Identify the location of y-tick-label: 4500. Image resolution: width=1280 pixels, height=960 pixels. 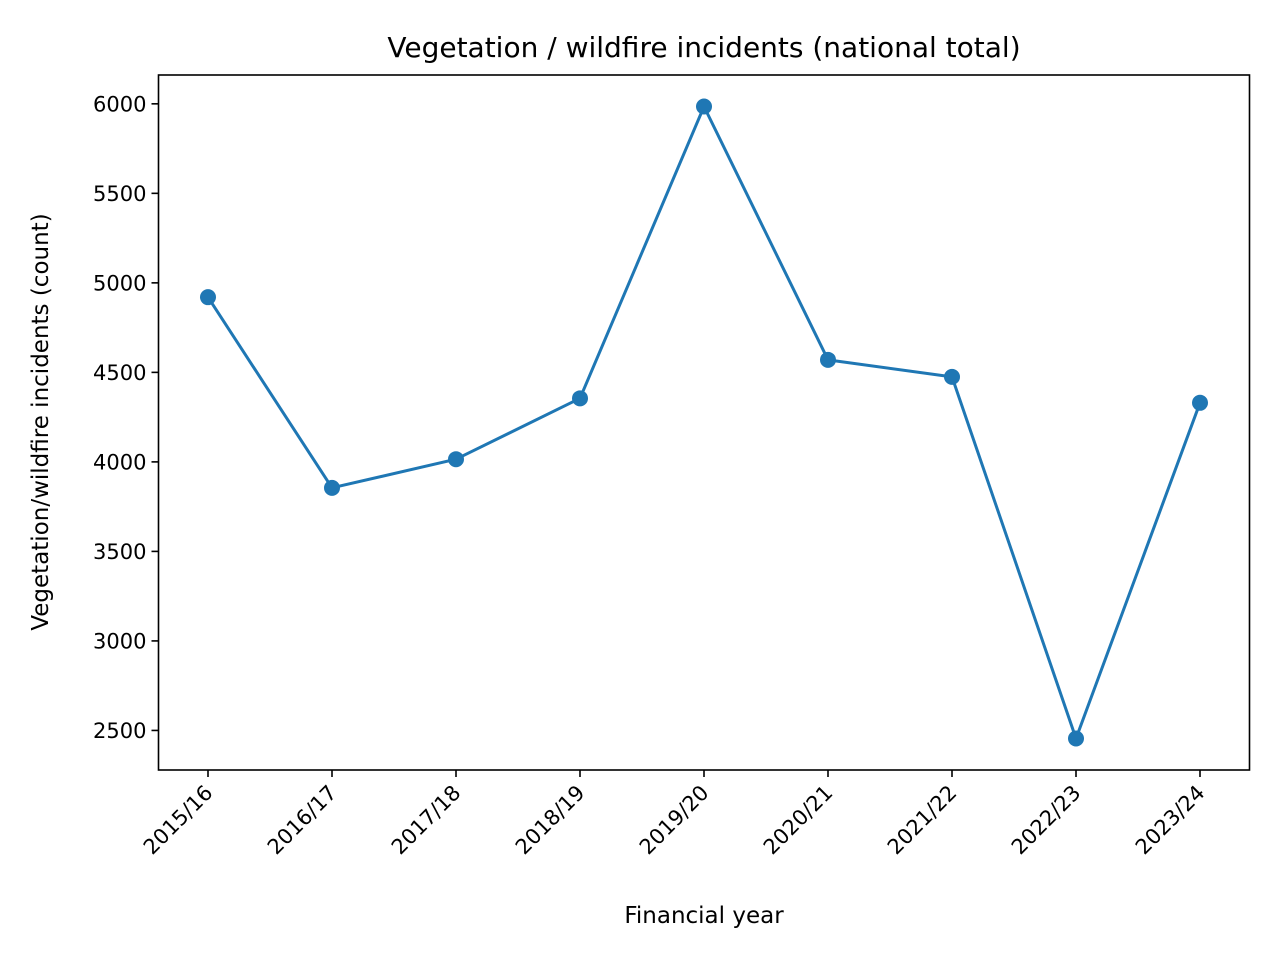
(119, 373).